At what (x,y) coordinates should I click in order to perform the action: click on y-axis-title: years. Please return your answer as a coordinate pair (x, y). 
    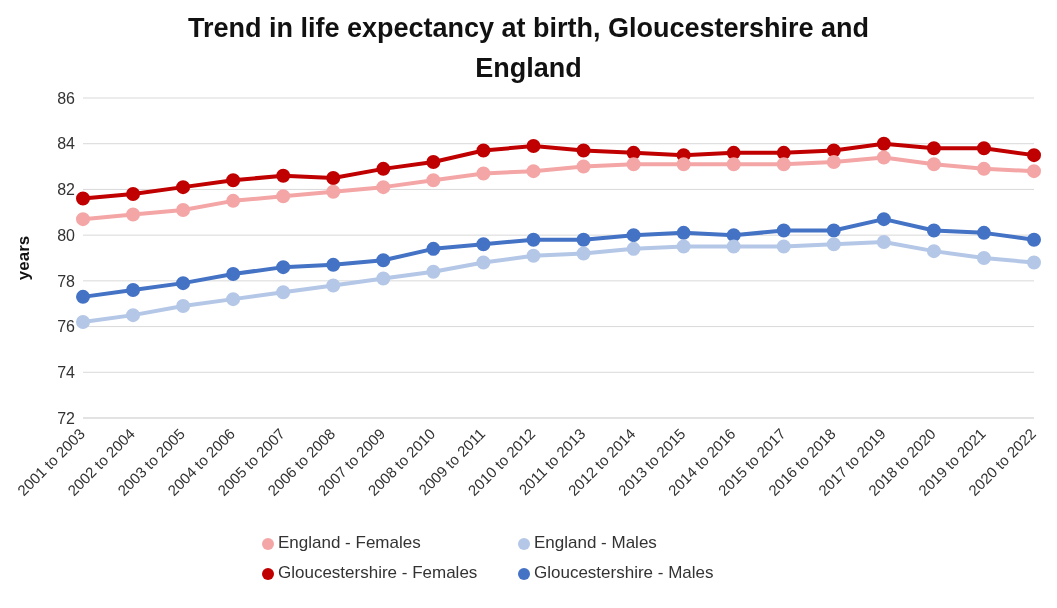
    Looking at the image, I should click on (24, 258).